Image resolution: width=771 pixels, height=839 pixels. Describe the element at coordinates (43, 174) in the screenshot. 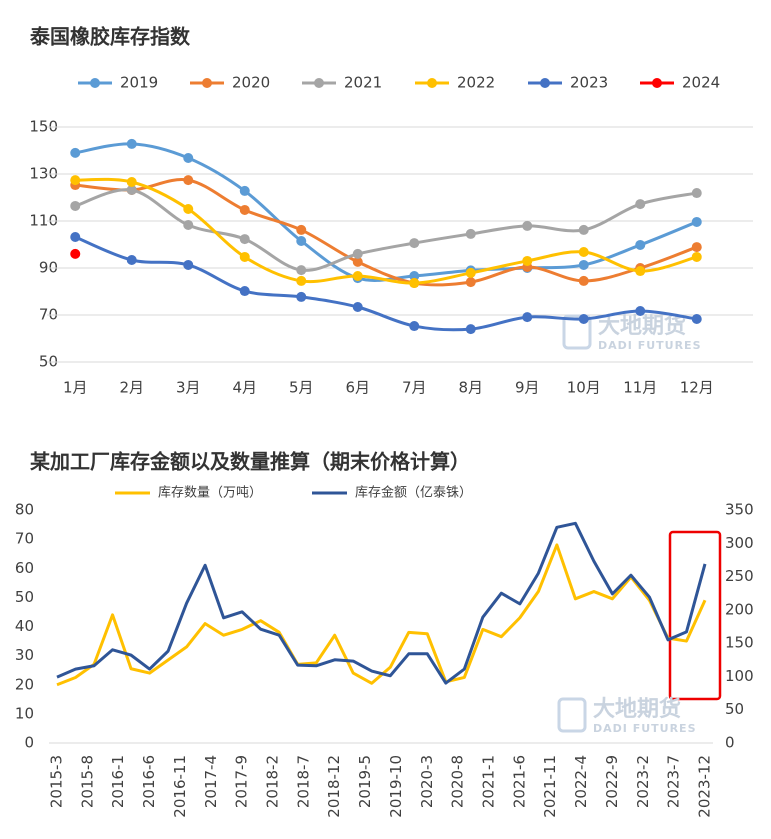

I see `y-tick-label: 130` at that location.